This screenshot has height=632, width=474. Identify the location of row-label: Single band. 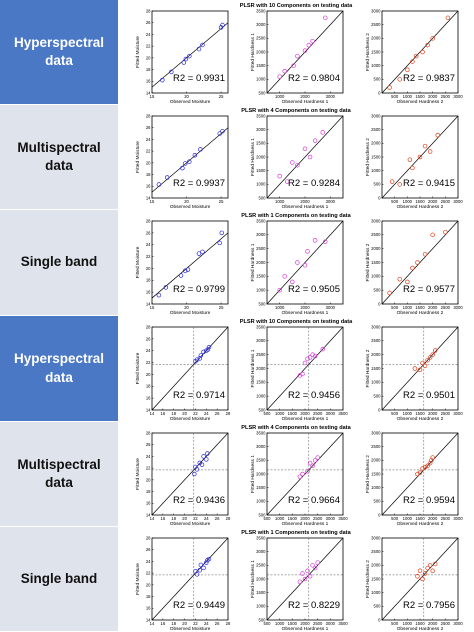
(59, 578).